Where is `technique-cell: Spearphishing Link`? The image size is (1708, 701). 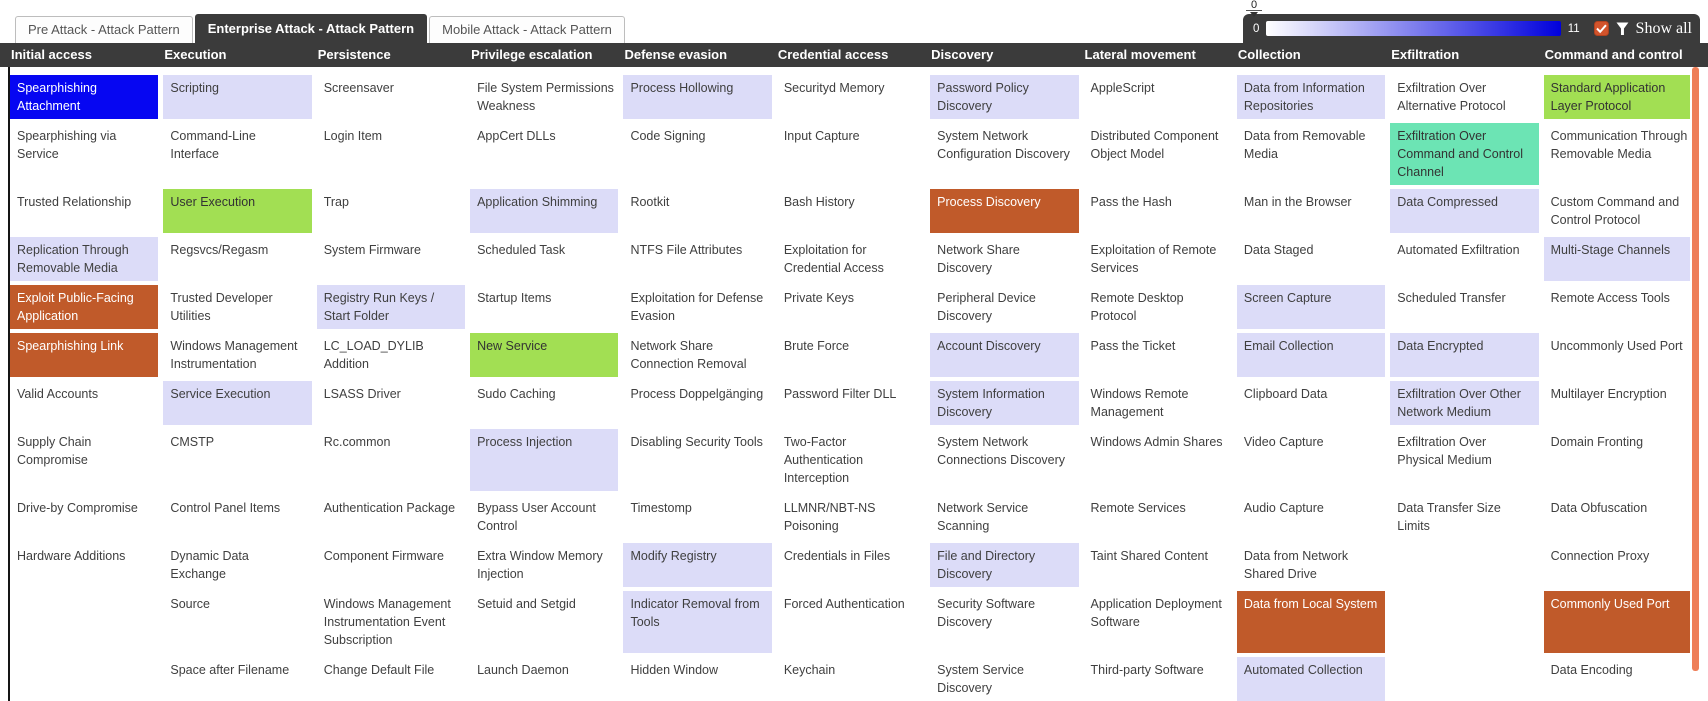
technique-cell: Spearphishing Link is located at coordinates (84, 355).